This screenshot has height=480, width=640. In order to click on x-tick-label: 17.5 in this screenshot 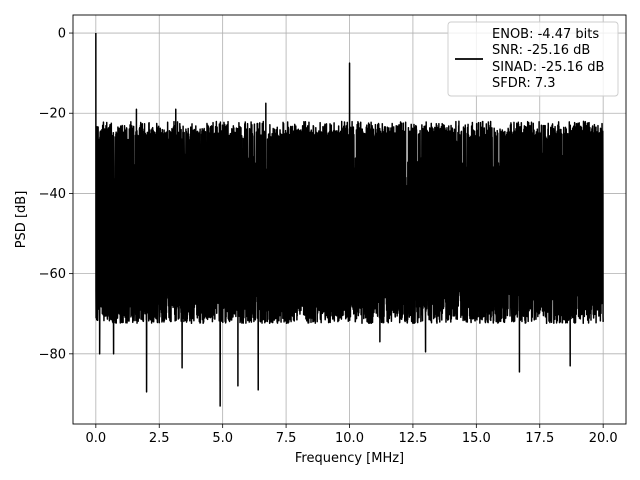, I will do `click(539, 438)`.